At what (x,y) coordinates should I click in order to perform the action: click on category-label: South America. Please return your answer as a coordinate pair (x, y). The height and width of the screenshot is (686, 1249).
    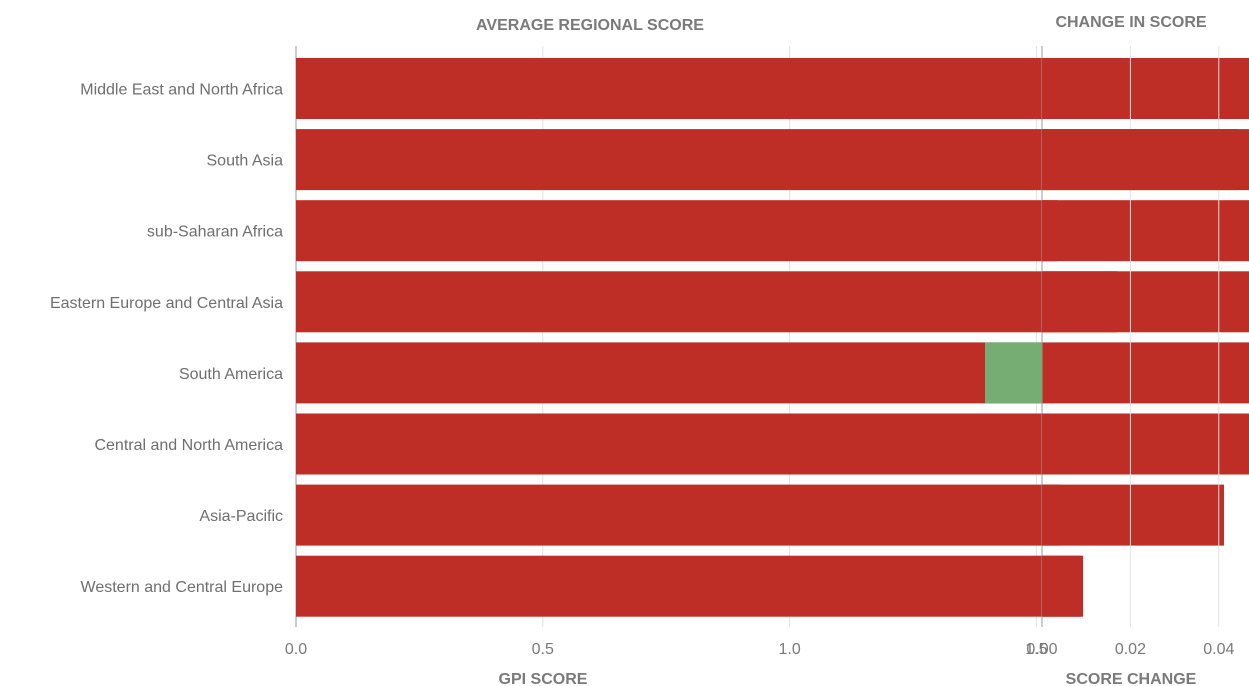
    Looking at the image, I should click on (231, 374).